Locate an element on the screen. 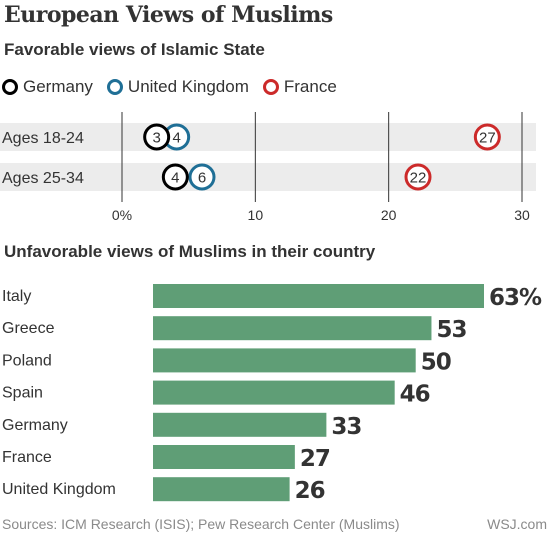  dot-marker-united-kingdom is located at coordinates (202, 177).